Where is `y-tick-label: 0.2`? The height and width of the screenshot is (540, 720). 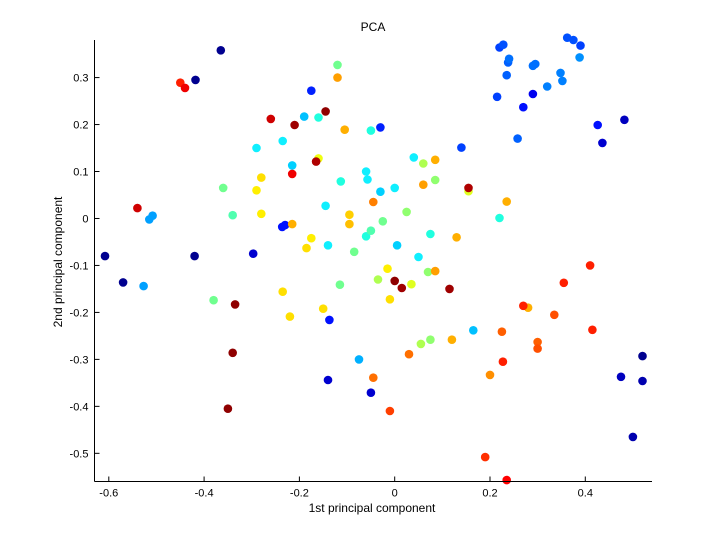 y-tick-label: 0.2 is located at coordinates (80, 126).